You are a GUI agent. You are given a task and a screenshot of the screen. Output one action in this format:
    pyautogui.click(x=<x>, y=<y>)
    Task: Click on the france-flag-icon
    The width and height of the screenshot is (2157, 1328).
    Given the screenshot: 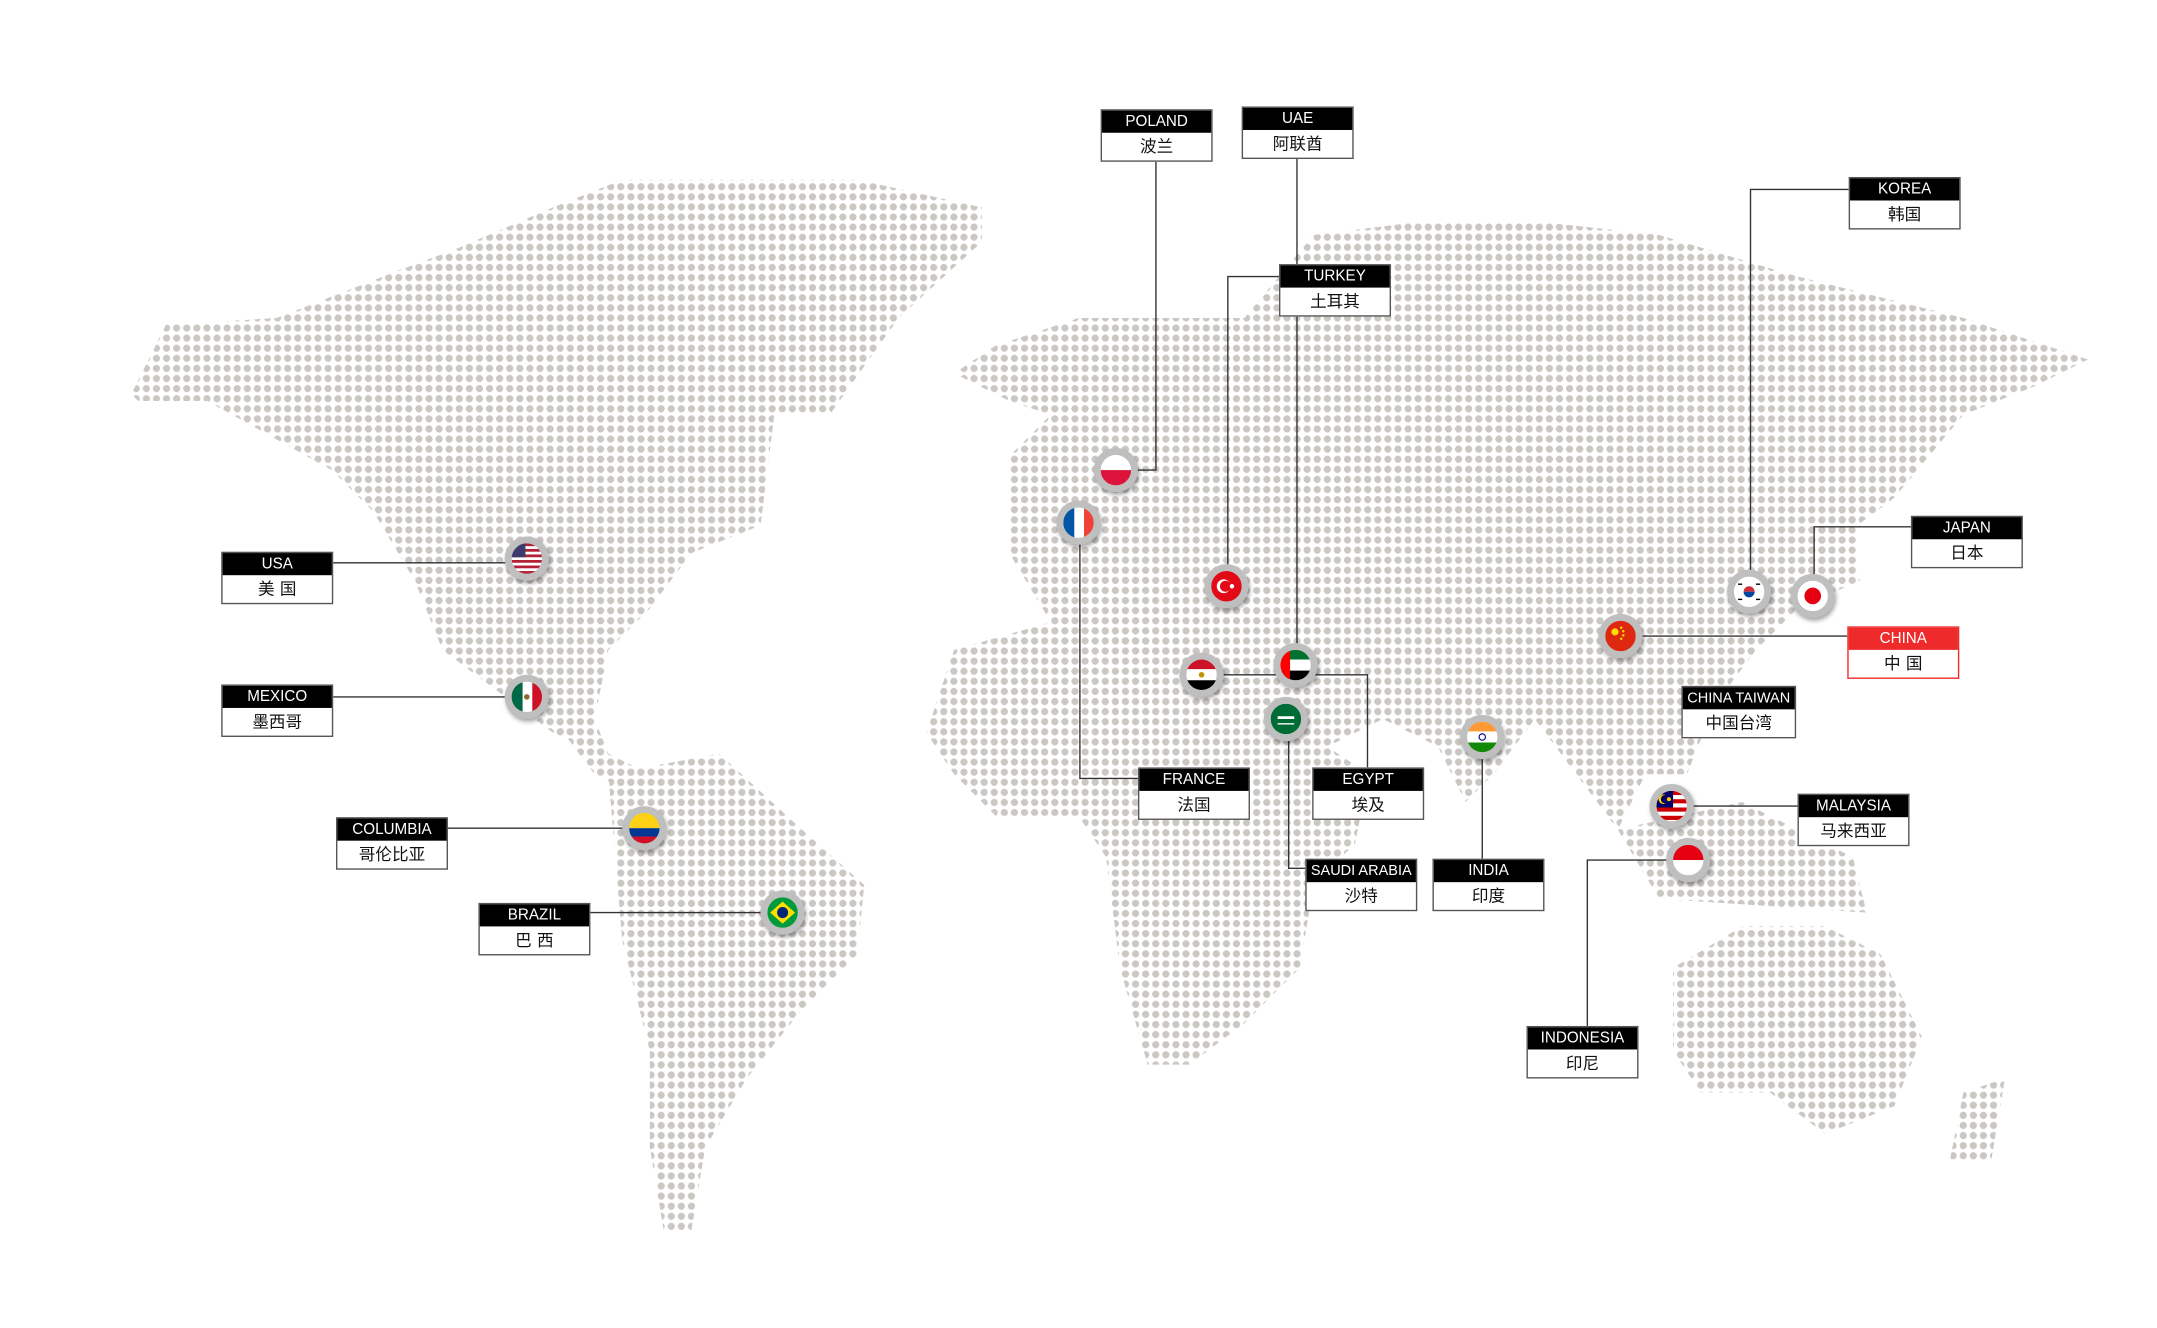 What is the action you would take?
    pyautogui.click(x=1078, y=522)
    